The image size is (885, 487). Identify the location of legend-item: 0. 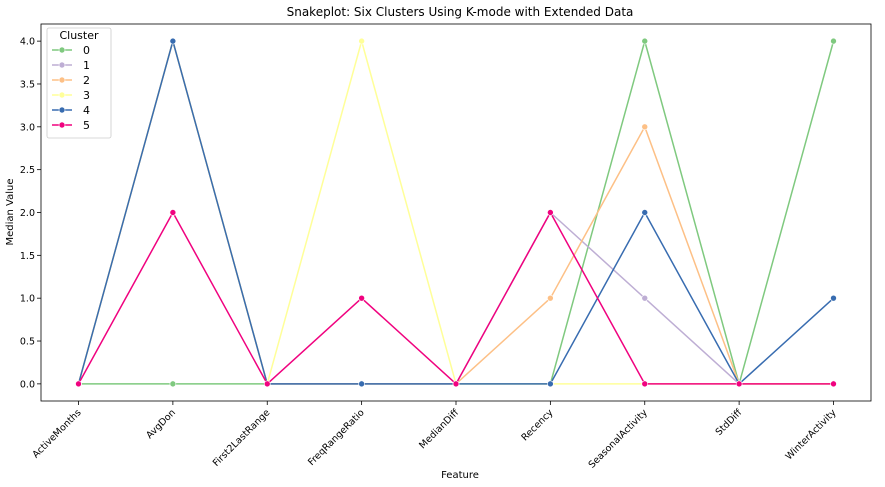
(71, 50).